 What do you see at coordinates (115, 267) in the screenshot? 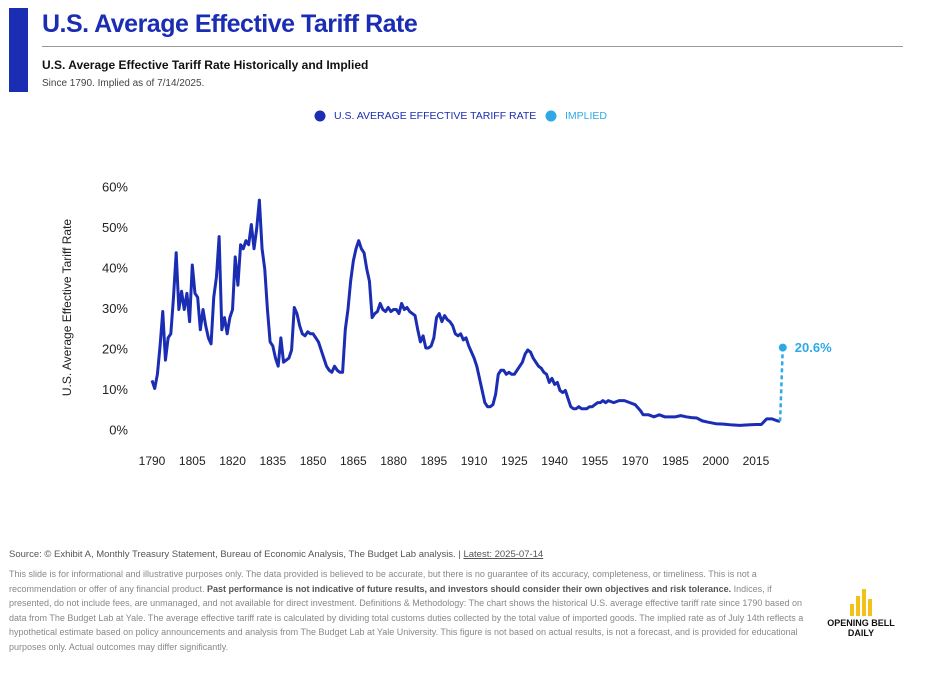
I see `y-tick-label: 40%` at bounding box center [115, 267].